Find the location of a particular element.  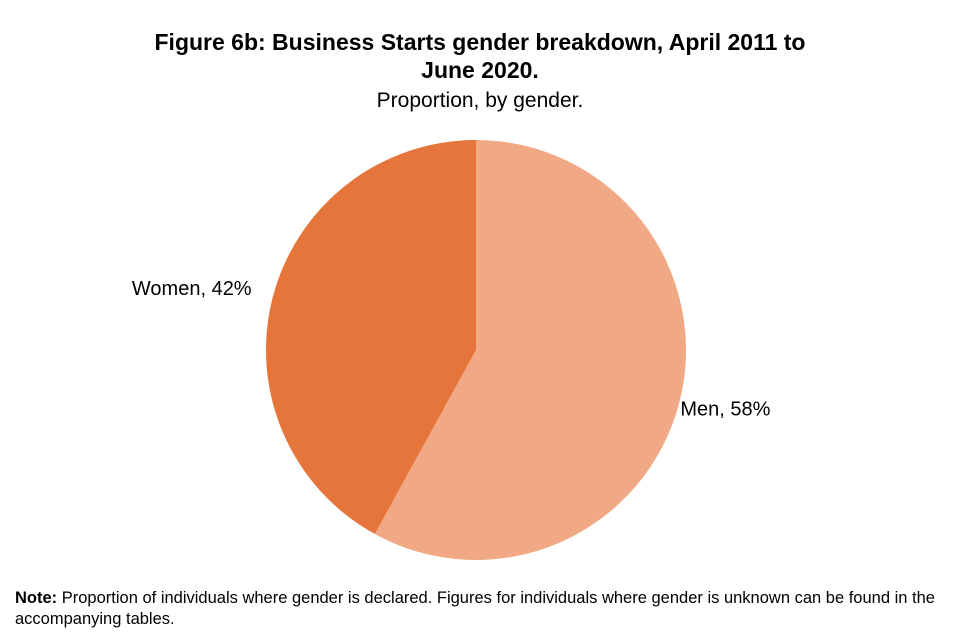

chart-subtitle: Proportion, by gender. is located at coordinates (480, 100).